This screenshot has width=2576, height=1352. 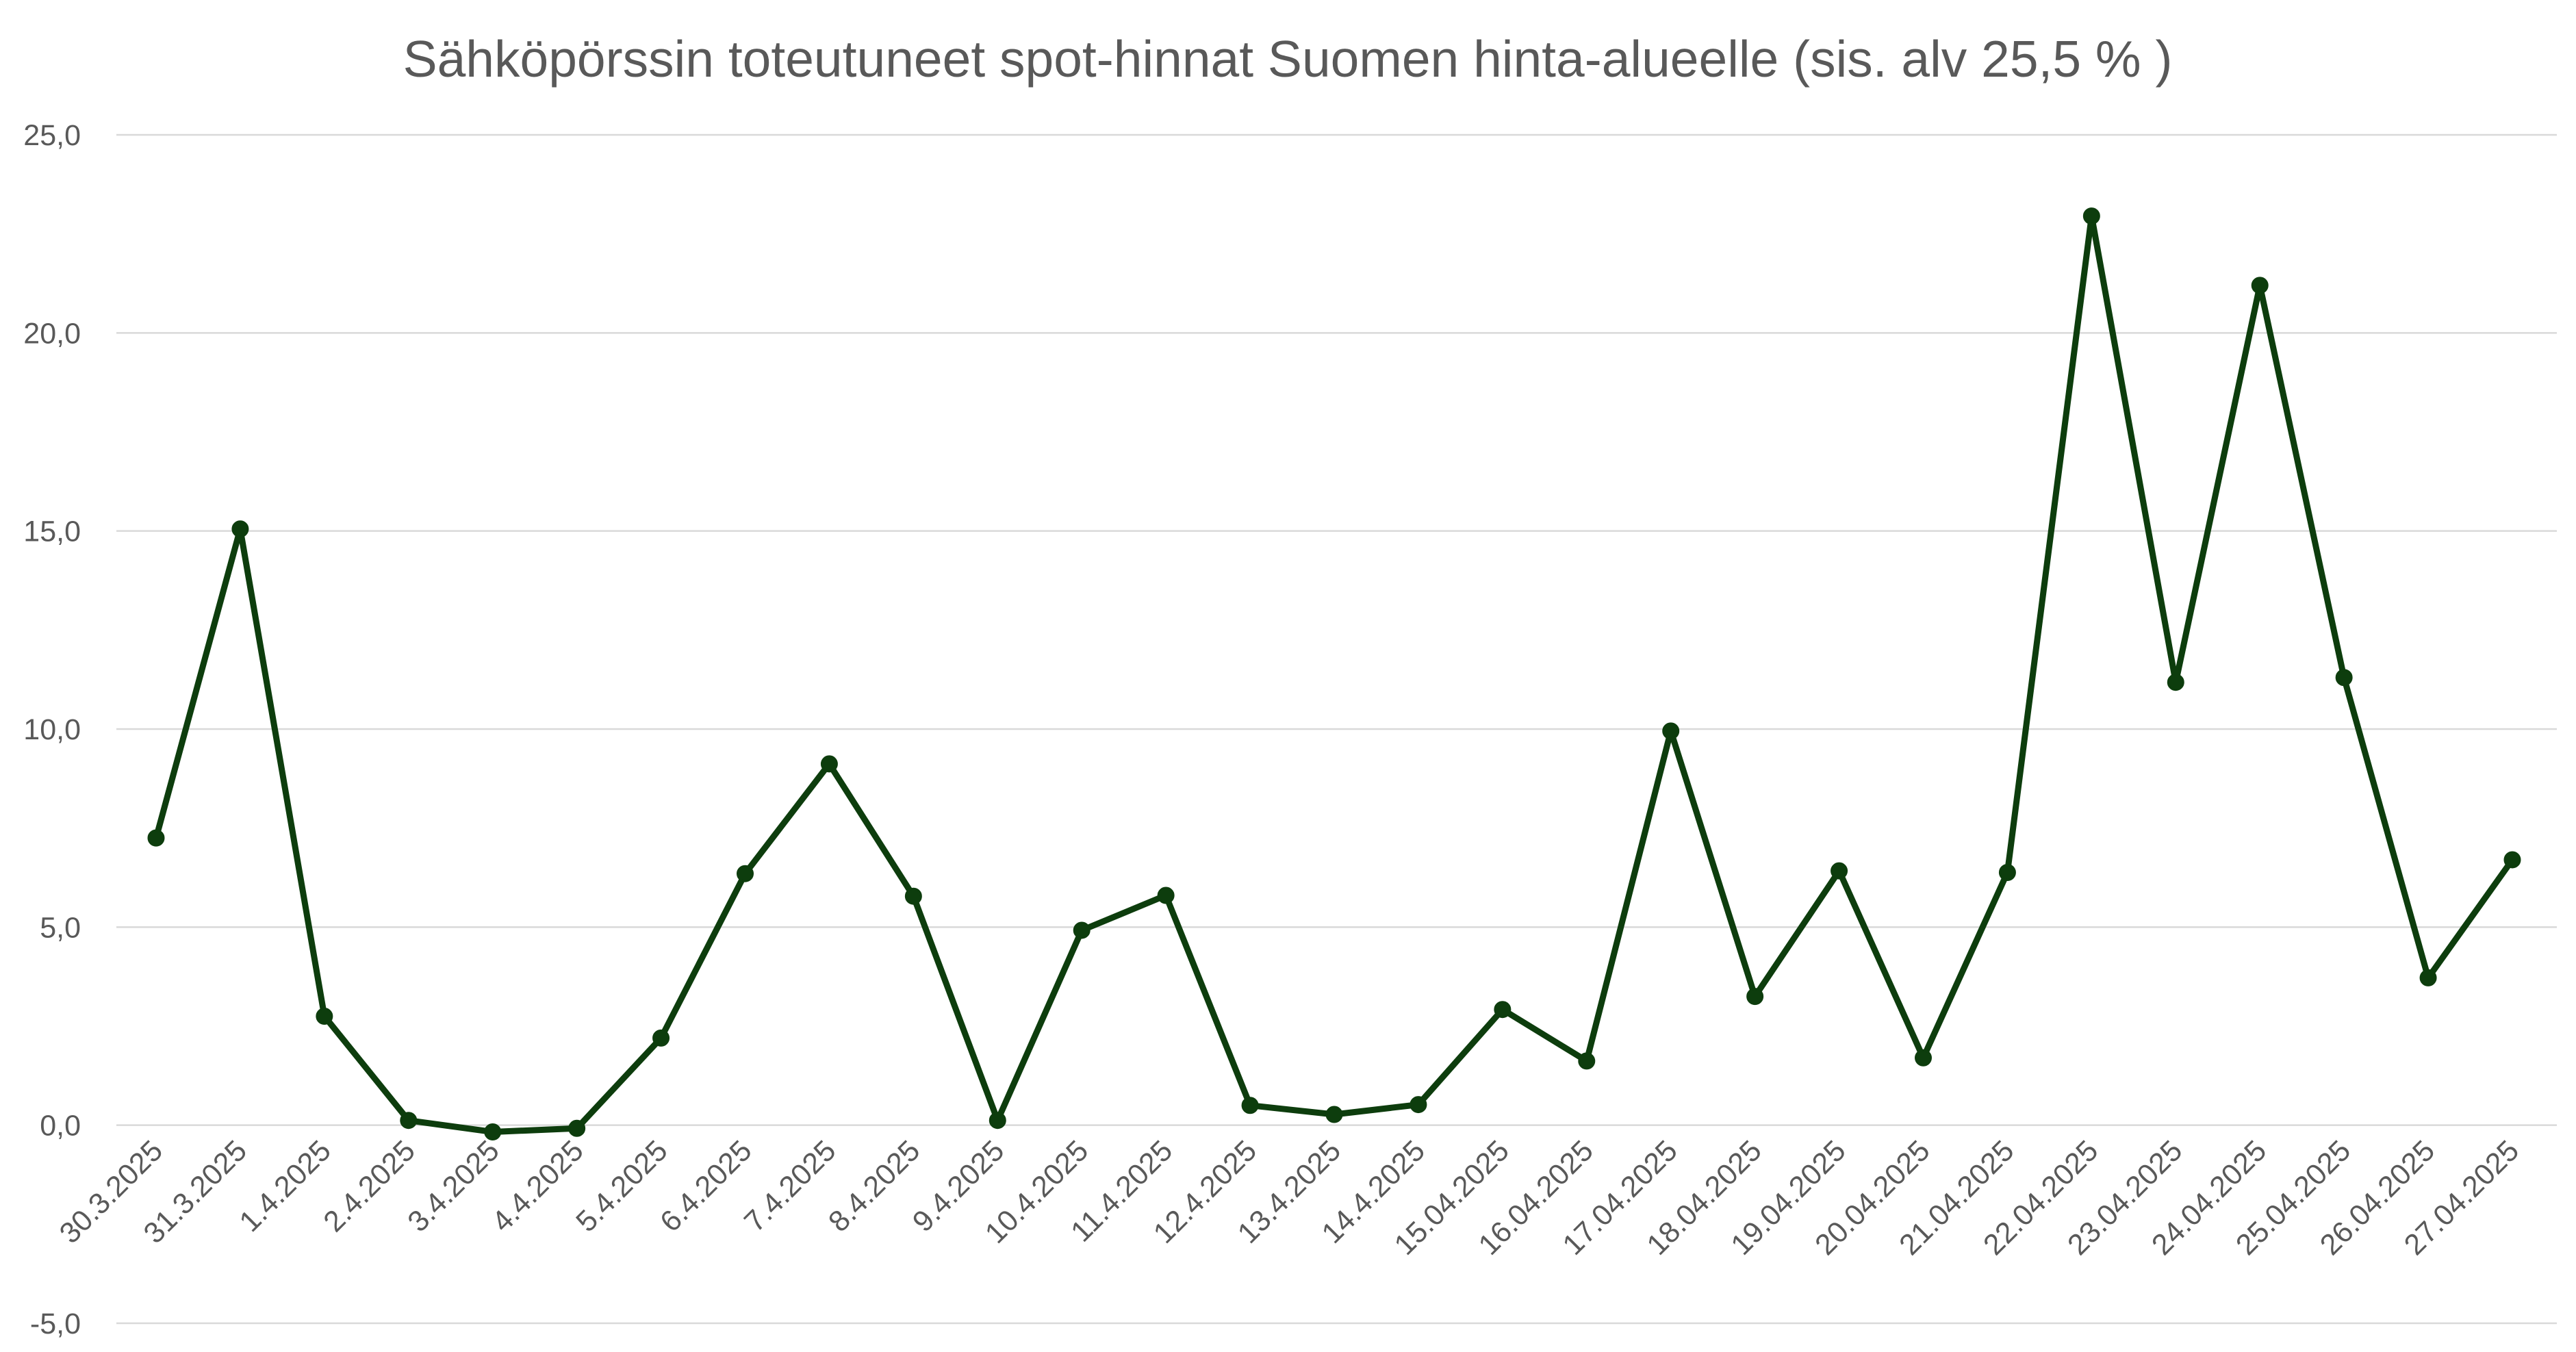 What do you see at coordinates (370, 1186) in the screenshot?
I see `x-tick-label: 2.4.2025` at bounding box center [370, 1186].